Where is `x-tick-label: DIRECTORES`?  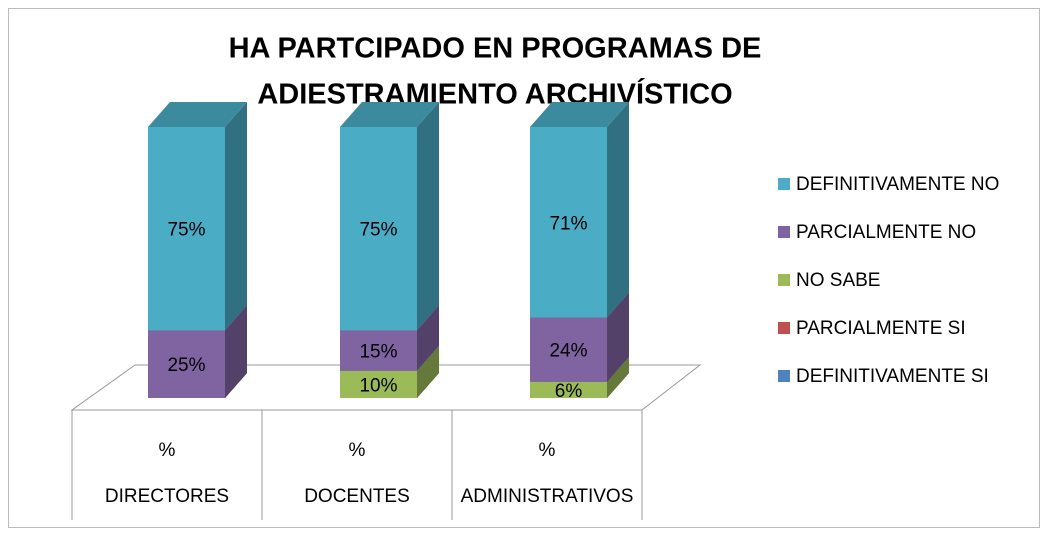 x-tick-label: DIRECTORES is located at coordinates (167, 496).